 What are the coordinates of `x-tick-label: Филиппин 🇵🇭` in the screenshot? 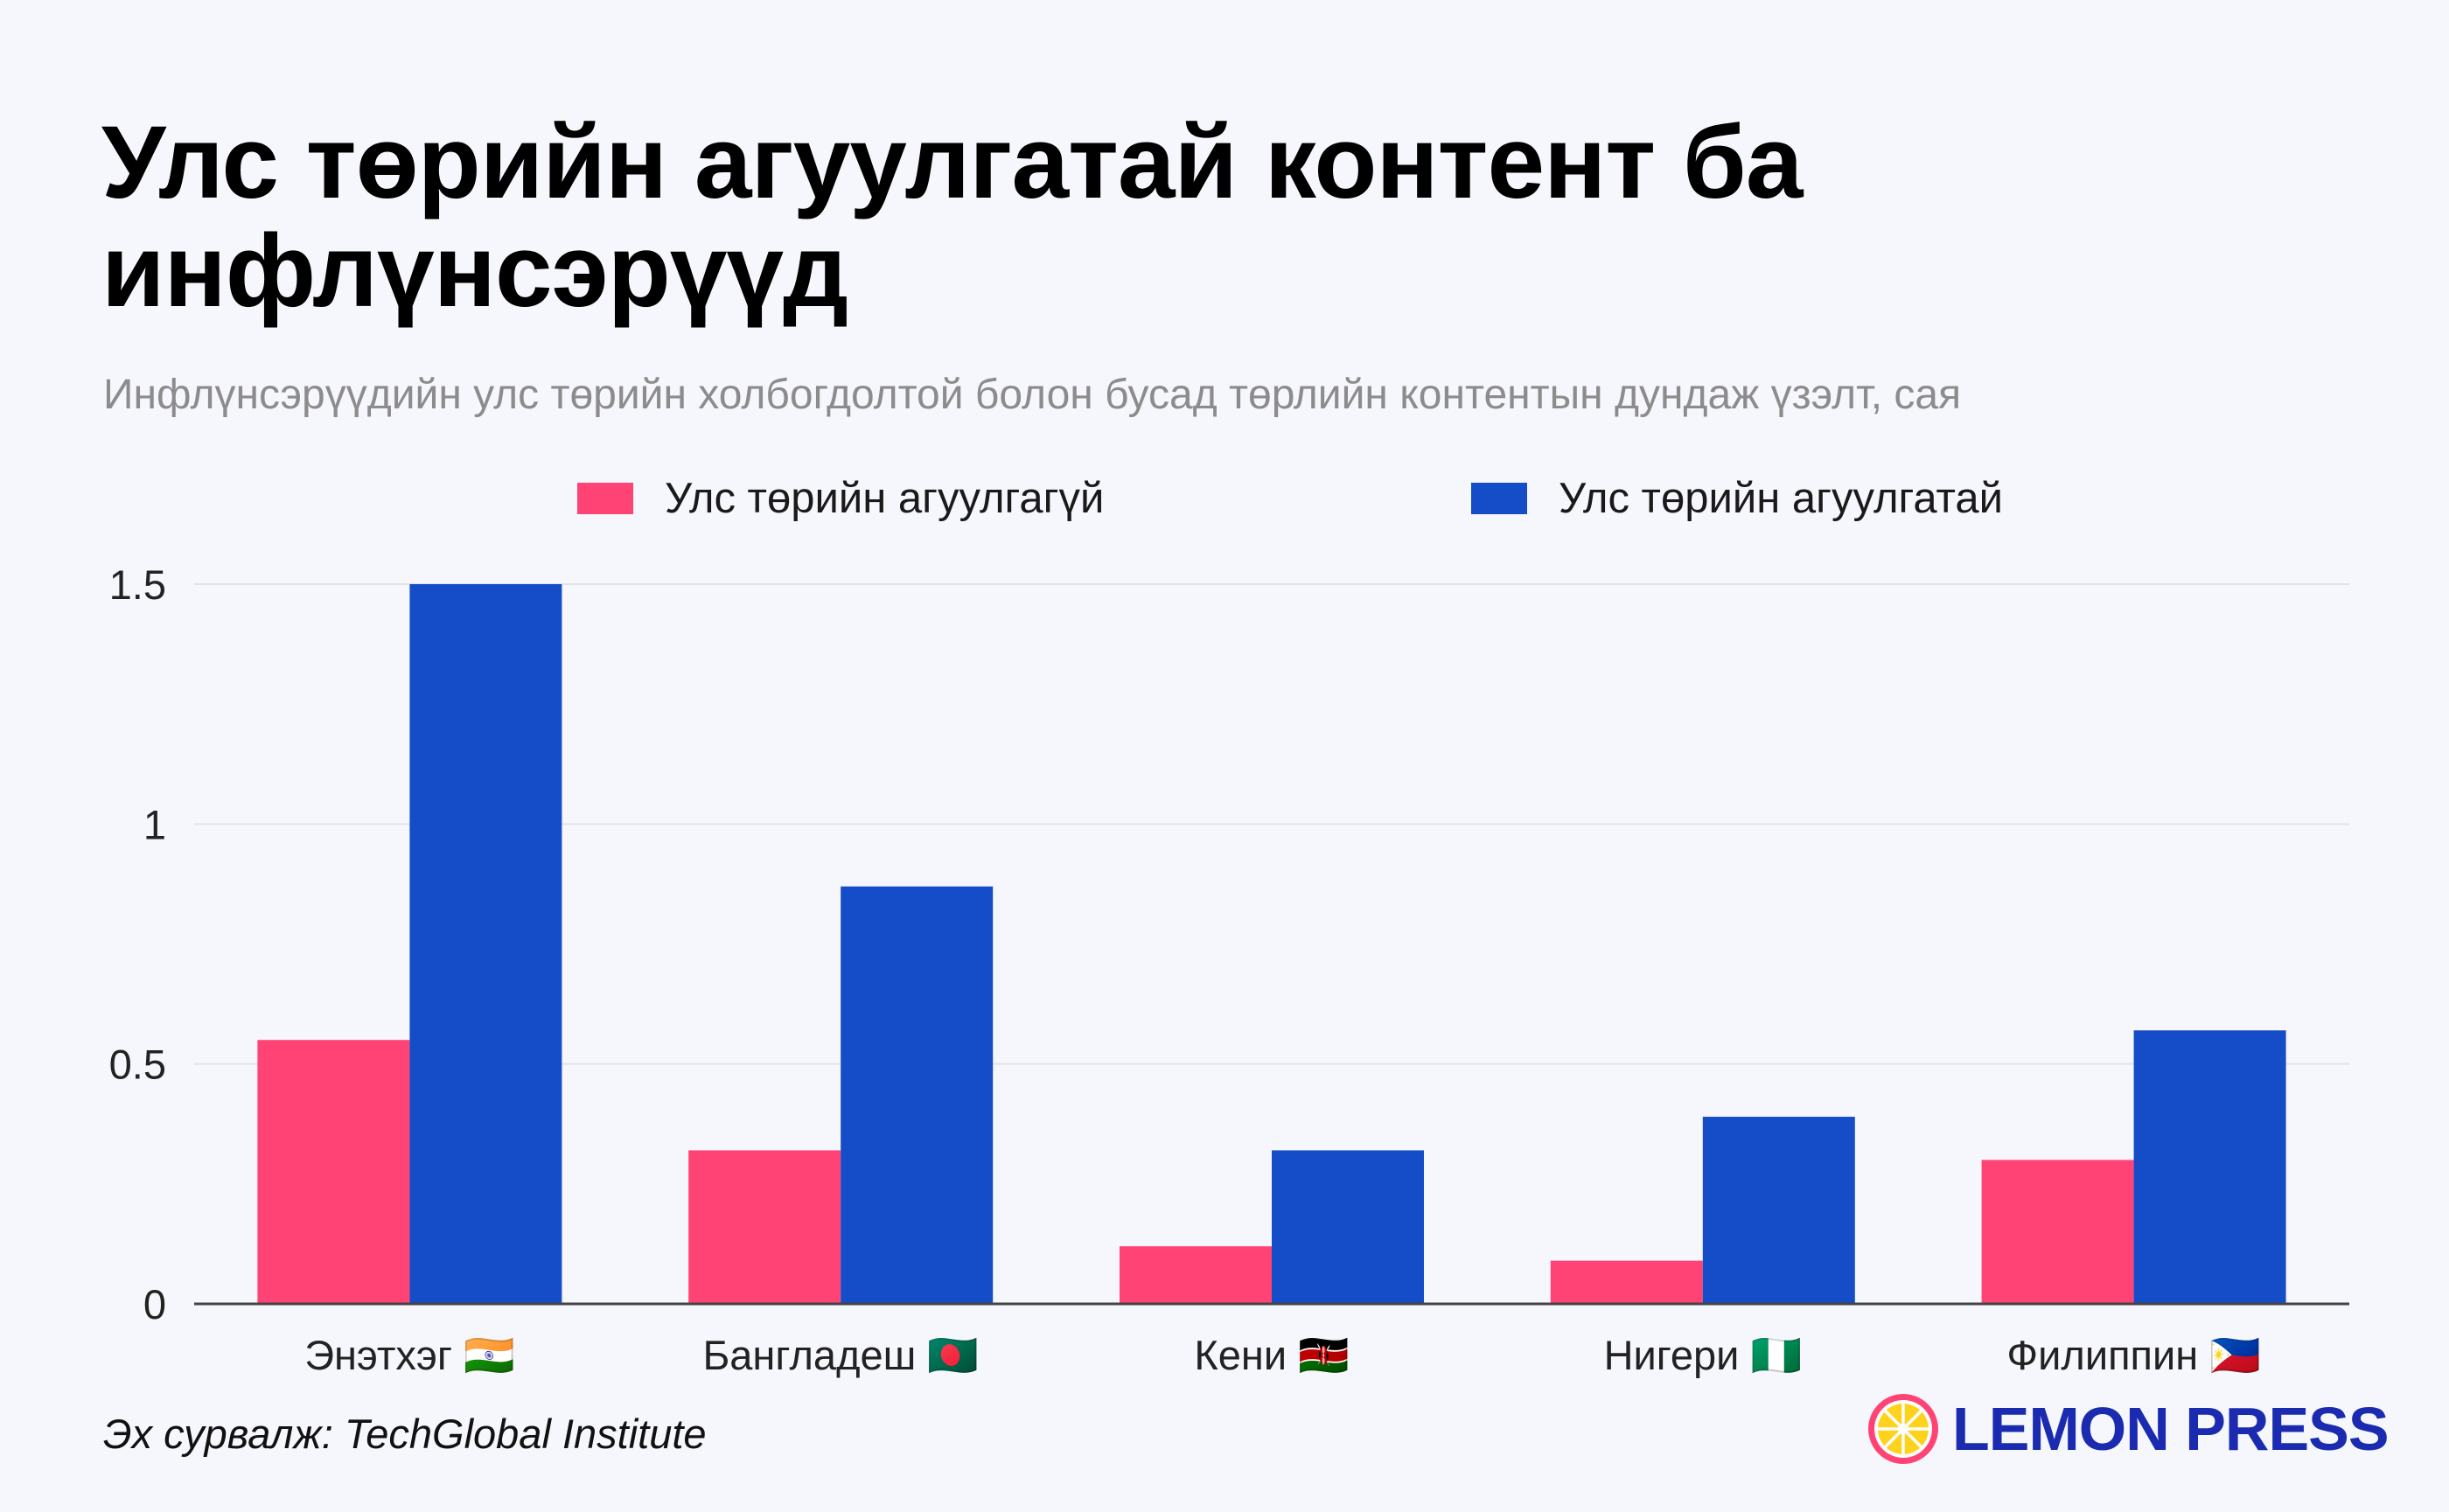 It's located at (2133, 1355).